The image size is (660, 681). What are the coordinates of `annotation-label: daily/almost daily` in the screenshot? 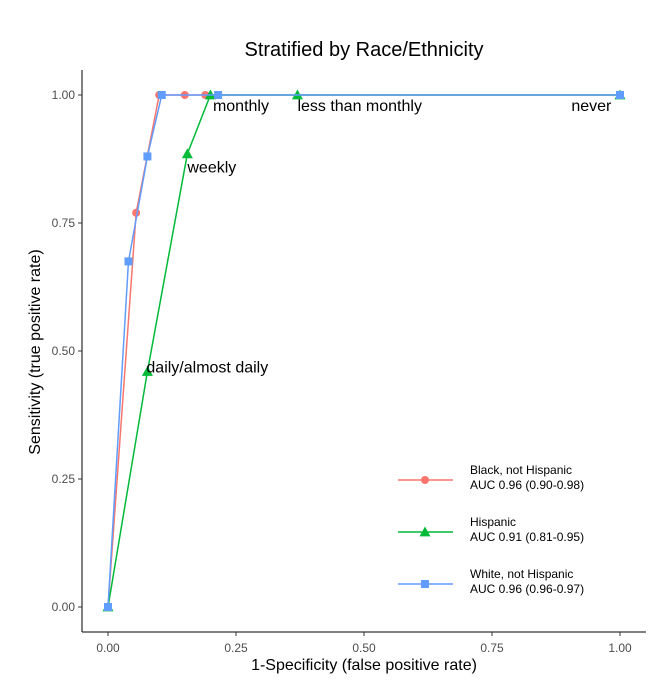 It's located at (207, 367).